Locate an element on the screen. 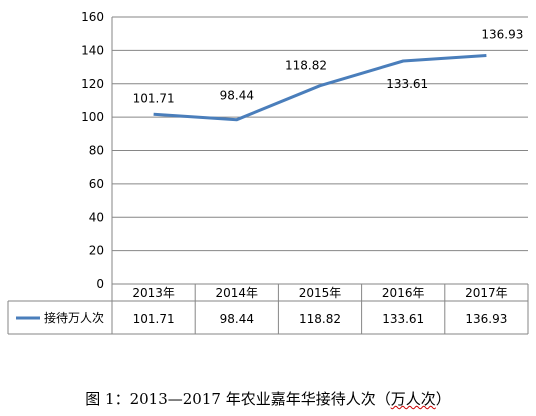  x-category-label: 2016年 is located at coordinates (403, 293).